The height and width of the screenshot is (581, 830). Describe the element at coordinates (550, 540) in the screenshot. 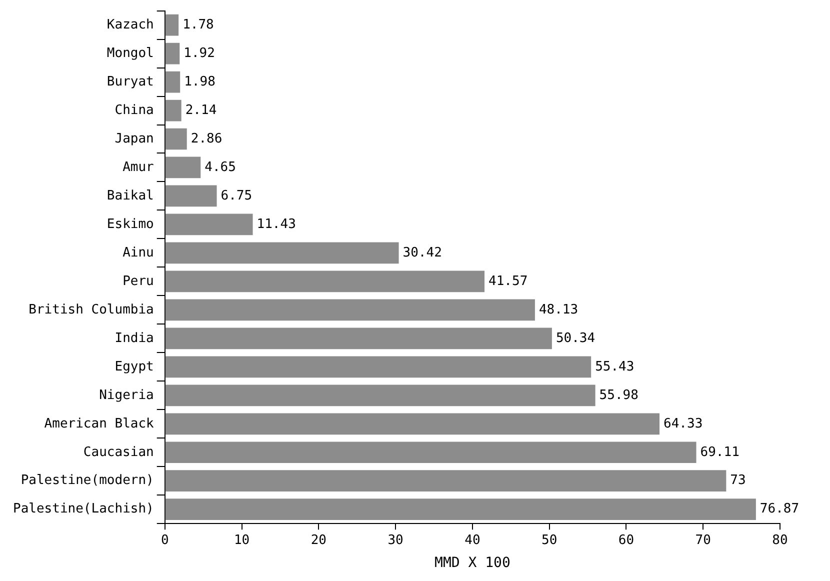

I see `x-tick-label: 50` at that location.